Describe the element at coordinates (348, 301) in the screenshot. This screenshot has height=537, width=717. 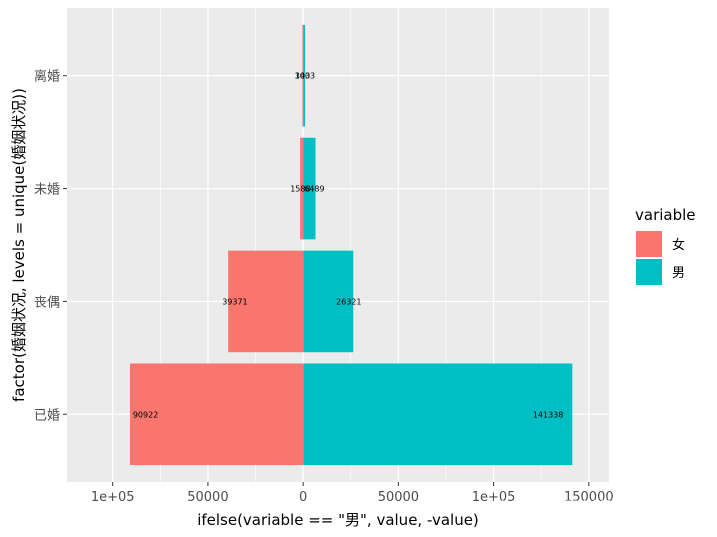
I see `data-label-male: 26321` at that location.